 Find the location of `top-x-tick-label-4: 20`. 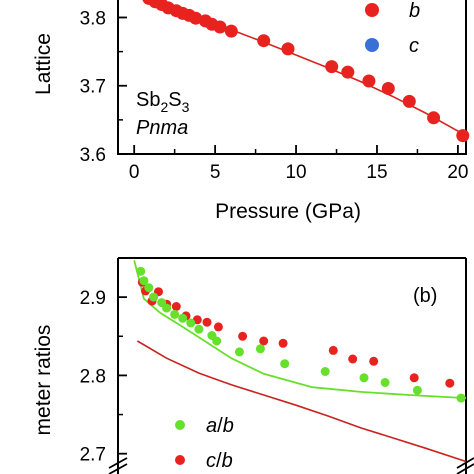

top-x-tick-label-4: 20 is located at coordinates (457, 172).